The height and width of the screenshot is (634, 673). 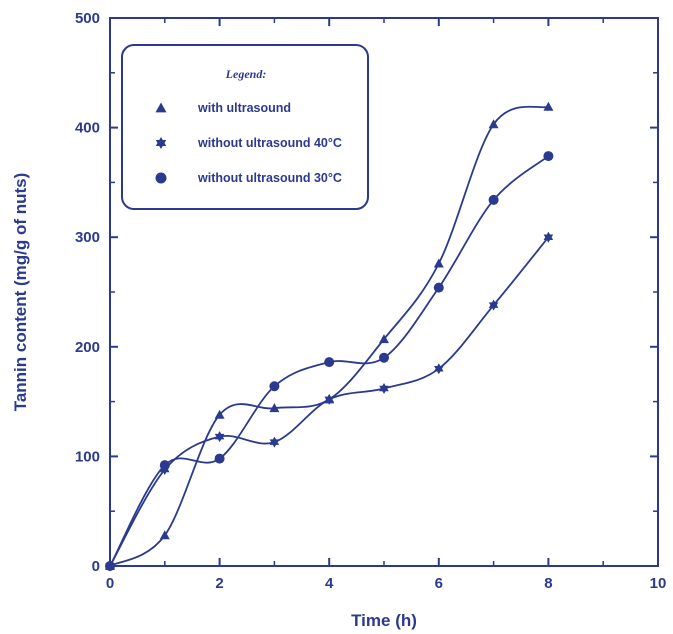 What do you see at coordinates (87, 128) in the screenshot?
I see `y-tick-label: 400` at bounding box center [87, 128].